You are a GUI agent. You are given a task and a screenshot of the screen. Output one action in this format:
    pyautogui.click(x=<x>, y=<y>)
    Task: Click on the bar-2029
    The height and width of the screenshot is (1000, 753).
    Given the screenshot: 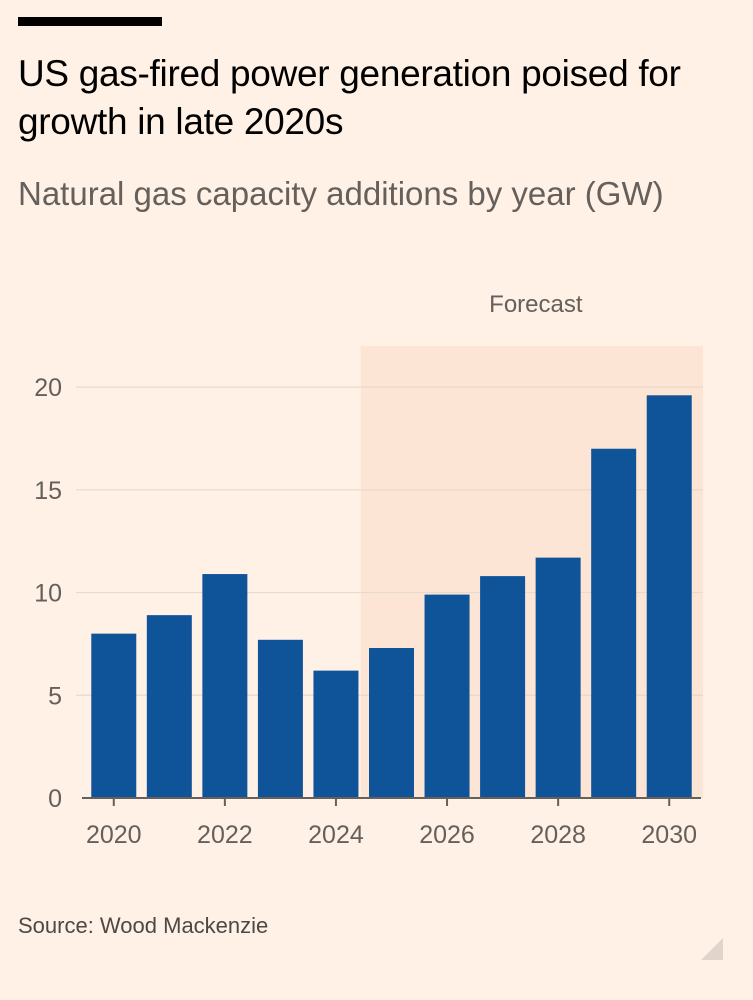 What is the action you would take?
    pyautogui.click(x=614, y=623)
    